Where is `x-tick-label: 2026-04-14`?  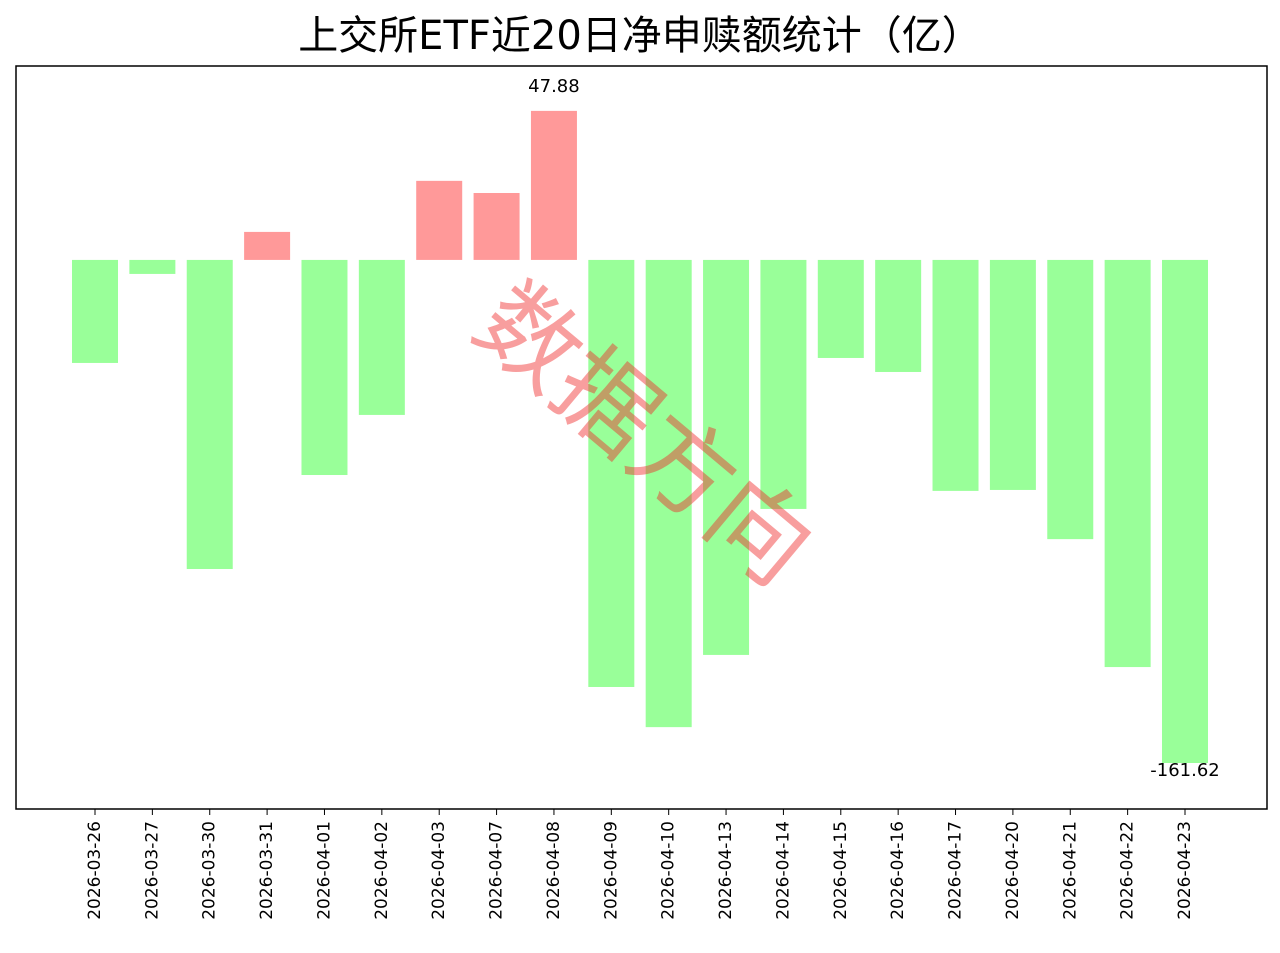 x-tick-label: 2026-04-14 is located at coordinates (783, 870).